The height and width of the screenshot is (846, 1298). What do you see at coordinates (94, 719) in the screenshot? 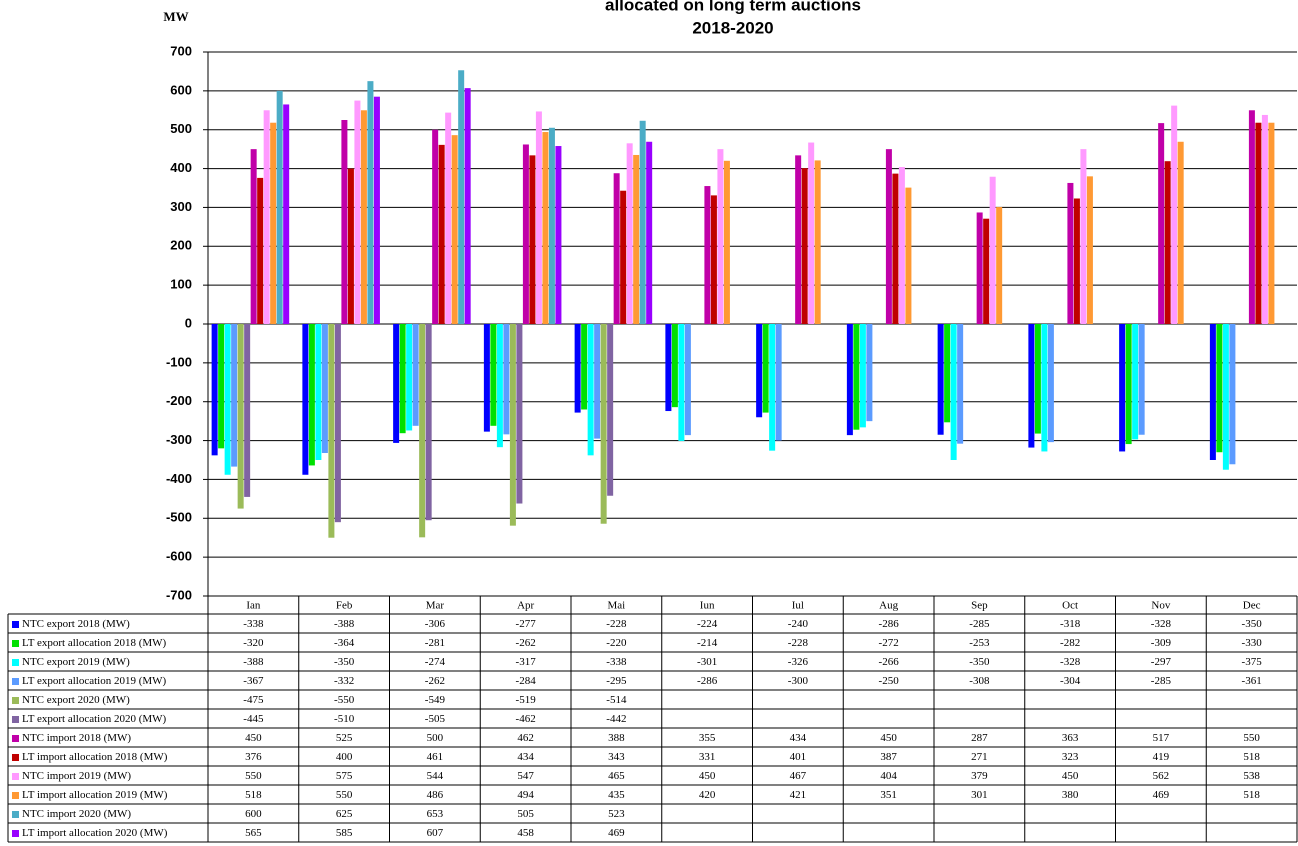
I see `legend-label: LT export allocation 2020 (MW)` at bounding box center [94, 719].